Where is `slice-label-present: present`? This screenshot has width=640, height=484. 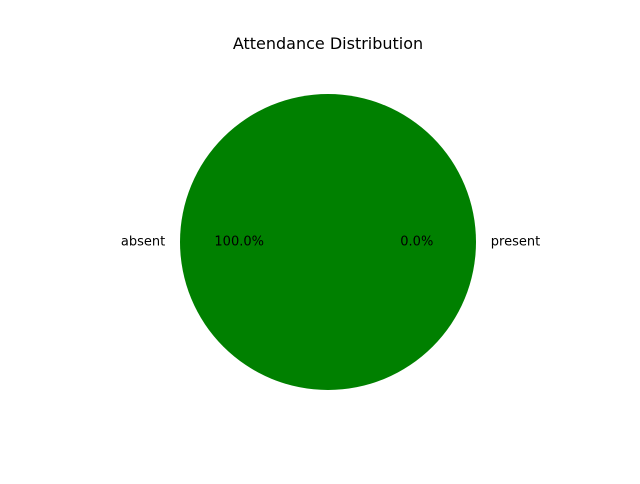 slice-label-present: present is located at coordinates (515, 242).